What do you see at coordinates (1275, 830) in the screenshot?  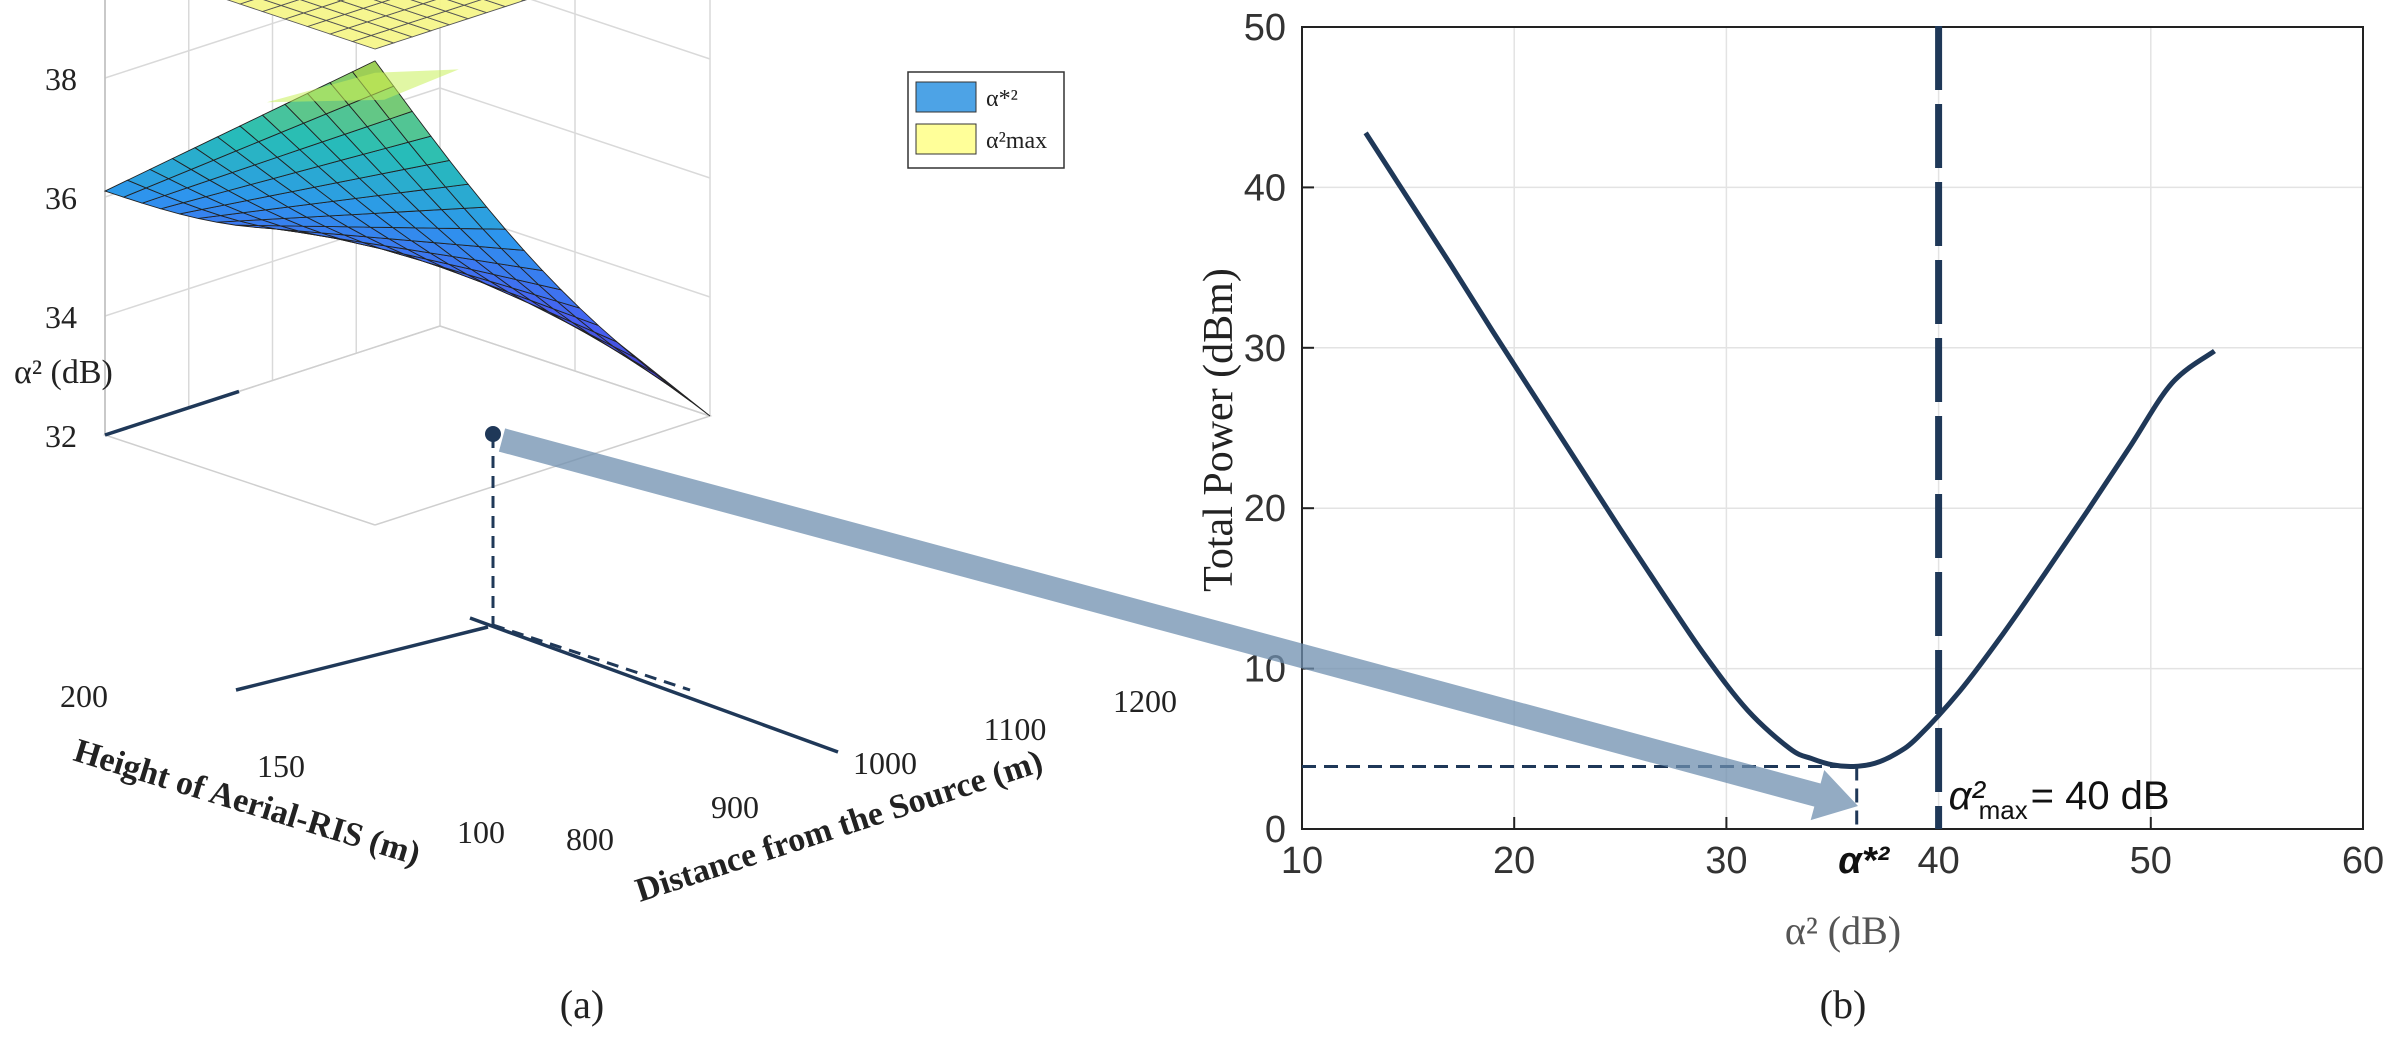 I see `y-tick-label: 0` at bounding box center [1275, 830].